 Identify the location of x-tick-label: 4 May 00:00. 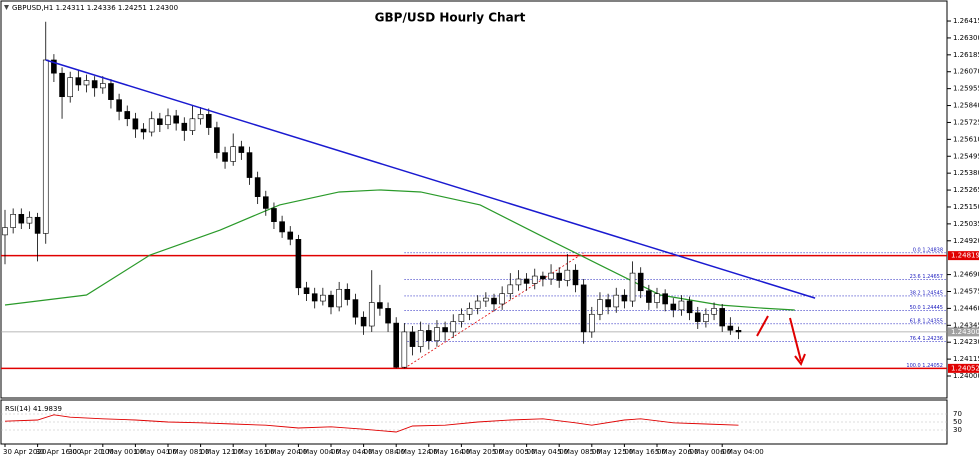
(318, 452).